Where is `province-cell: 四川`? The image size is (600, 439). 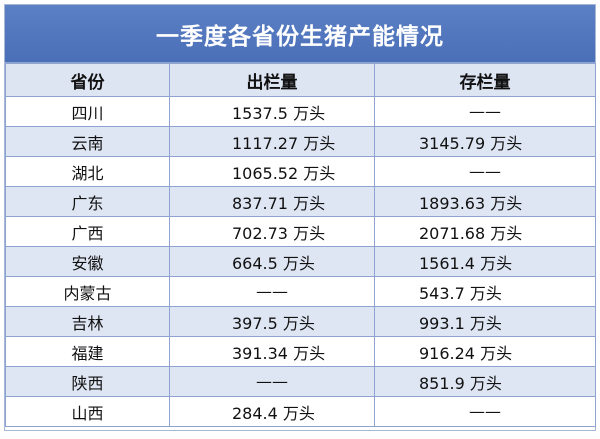 province-cell: 四川 is located at coordinates (87, 111).